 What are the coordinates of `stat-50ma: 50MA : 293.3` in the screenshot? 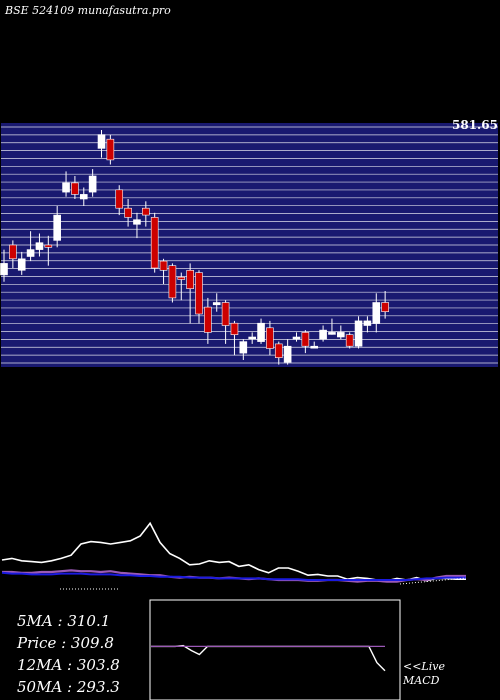 It's located at (68, 687).